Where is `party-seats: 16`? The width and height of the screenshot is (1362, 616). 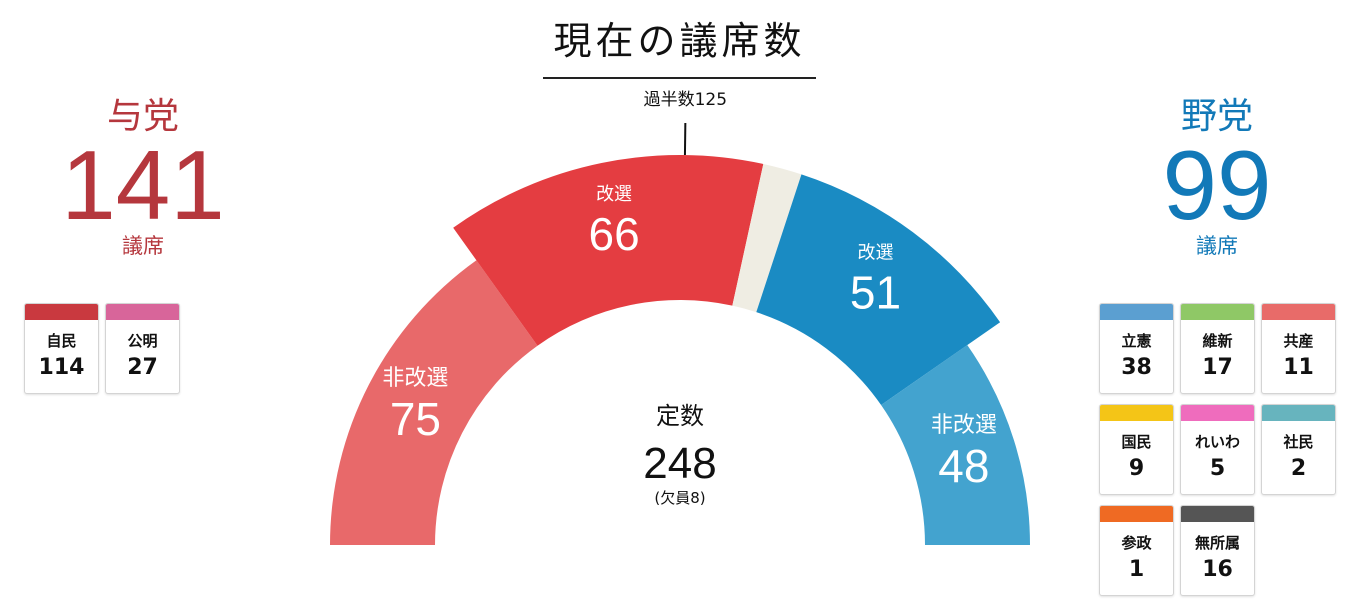
party-seats: 16 is located at coordinates (1217, 569).